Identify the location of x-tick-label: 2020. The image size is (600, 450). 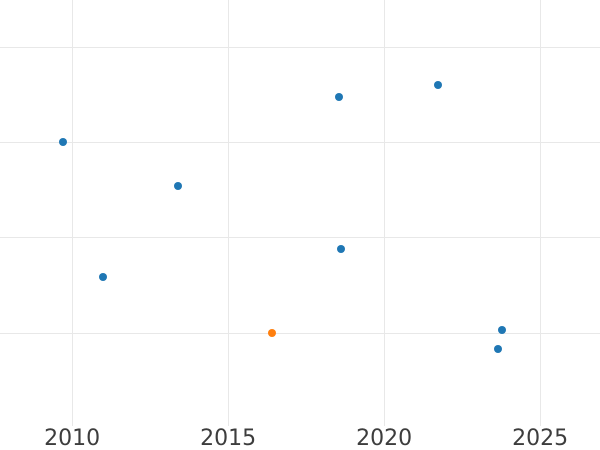
(384, 438).